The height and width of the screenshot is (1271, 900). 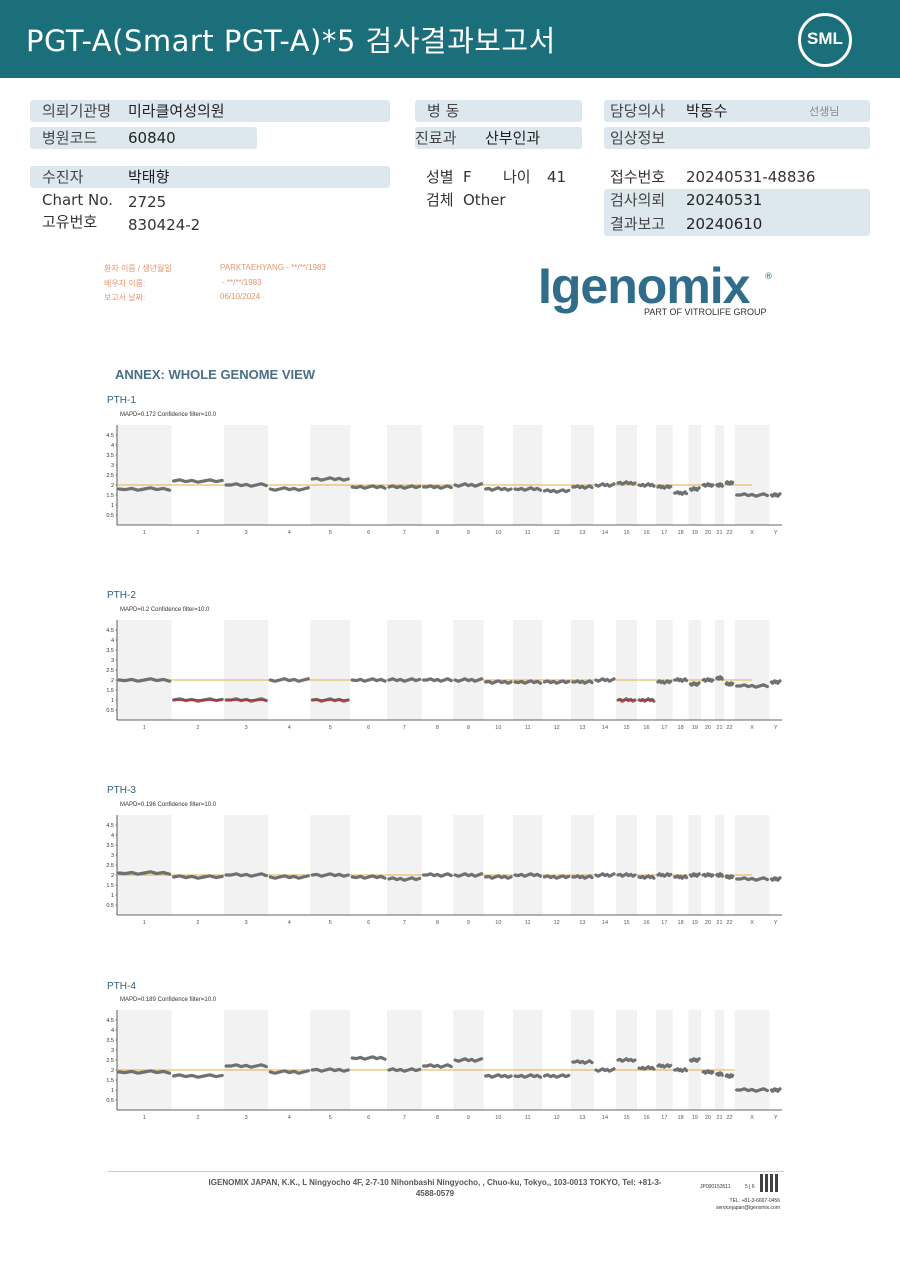 I want to click on x-tick-label: 5, so click(x=330, y=728).